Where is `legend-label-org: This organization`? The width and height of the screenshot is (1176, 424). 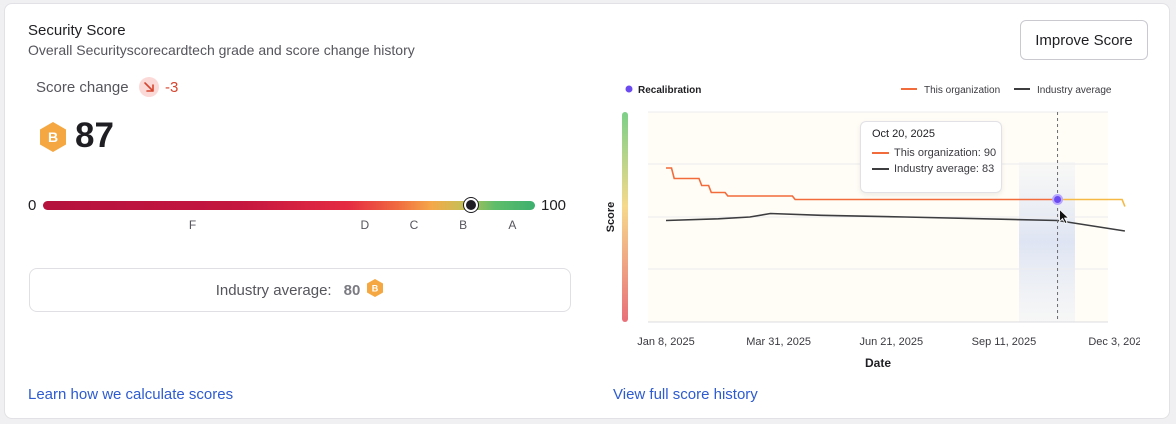
legend-label-org: This organization is located at coordinates (962, 90).